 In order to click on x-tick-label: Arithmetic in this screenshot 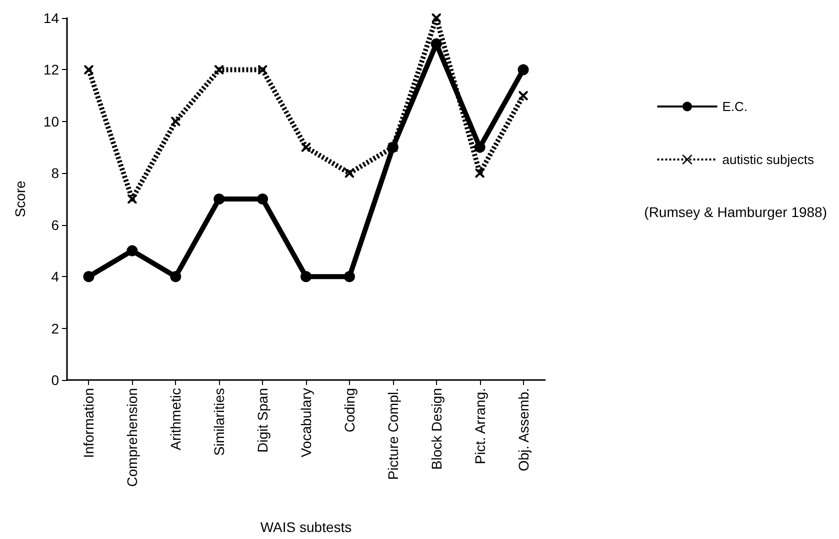, I will do `click(176, 419)`.